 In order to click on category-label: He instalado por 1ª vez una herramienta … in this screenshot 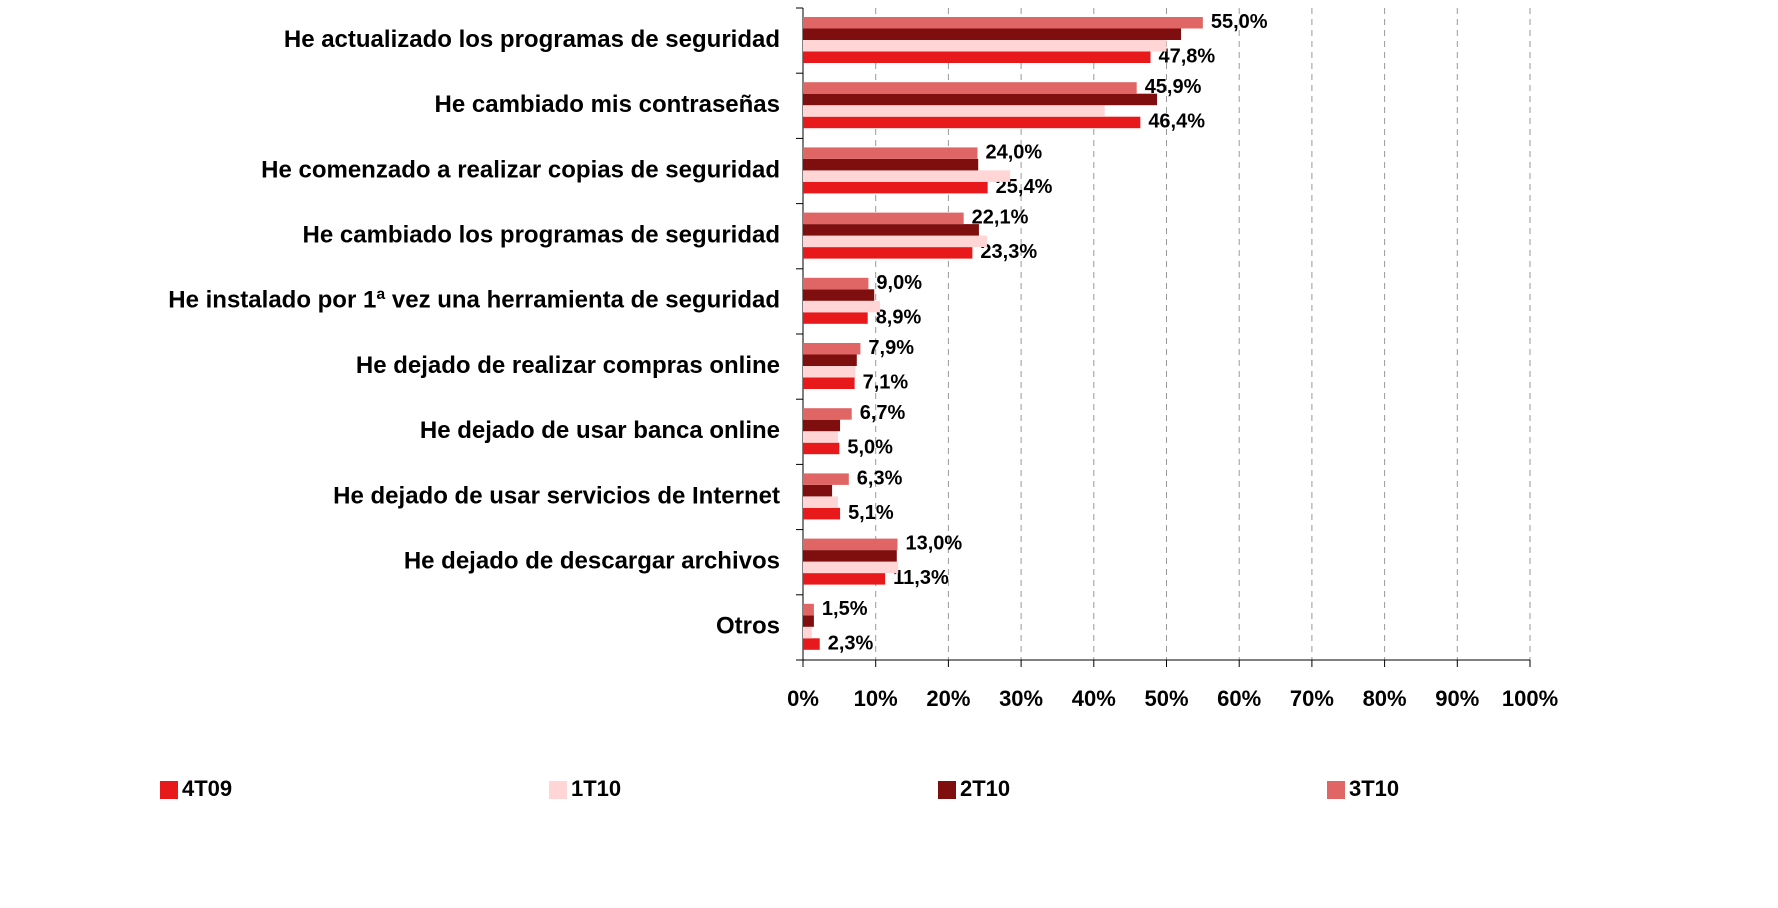, I will do `click(474, 300)`.